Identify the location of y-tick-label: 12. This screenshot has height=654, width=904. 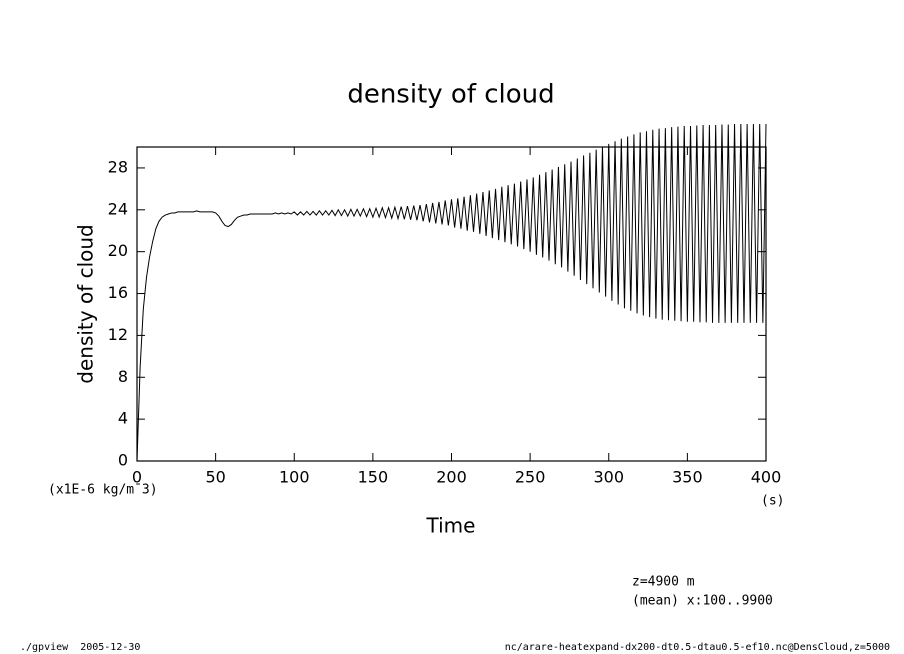
(118, 334).